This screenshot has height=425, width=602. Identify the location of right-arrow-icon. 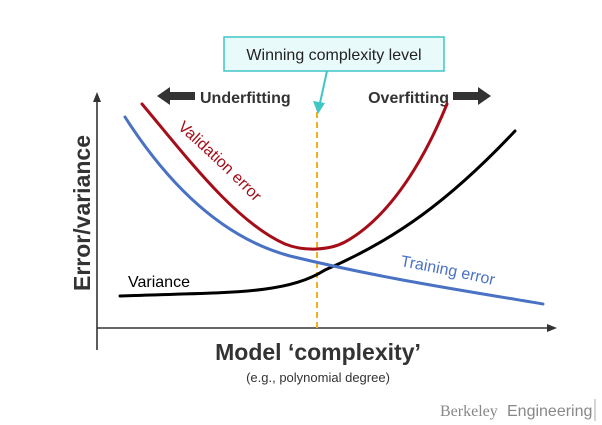
(472, 96).